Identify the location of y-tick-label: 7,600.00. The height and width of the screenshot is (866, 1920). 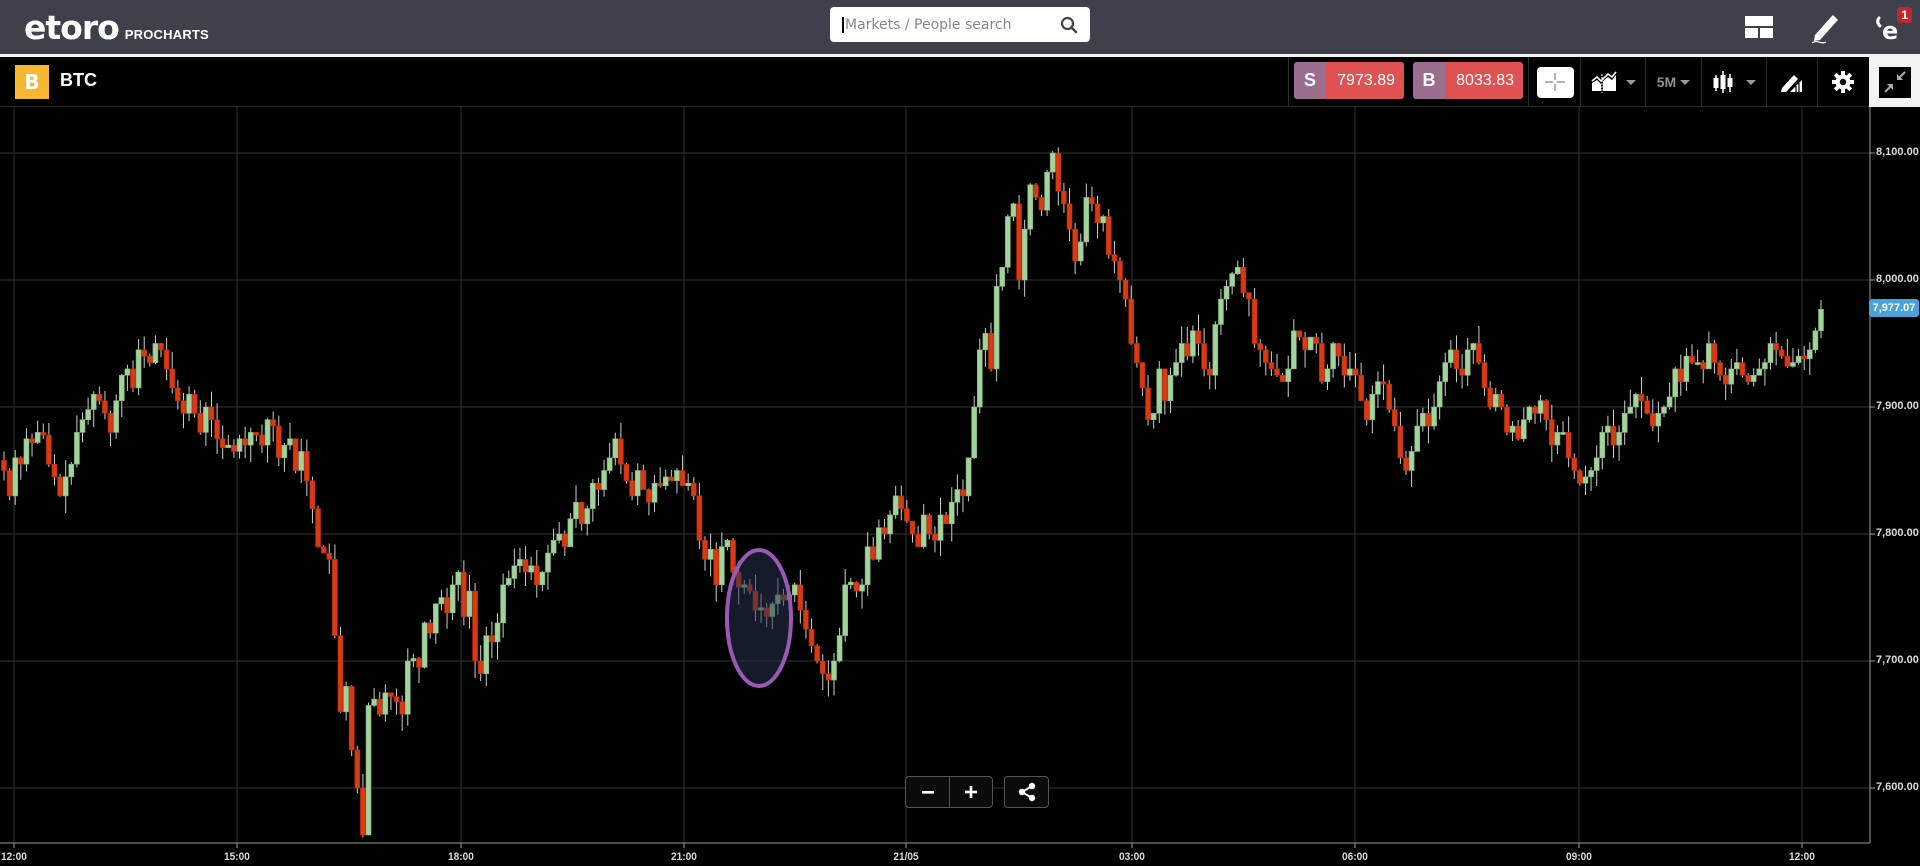
(1897, 787).